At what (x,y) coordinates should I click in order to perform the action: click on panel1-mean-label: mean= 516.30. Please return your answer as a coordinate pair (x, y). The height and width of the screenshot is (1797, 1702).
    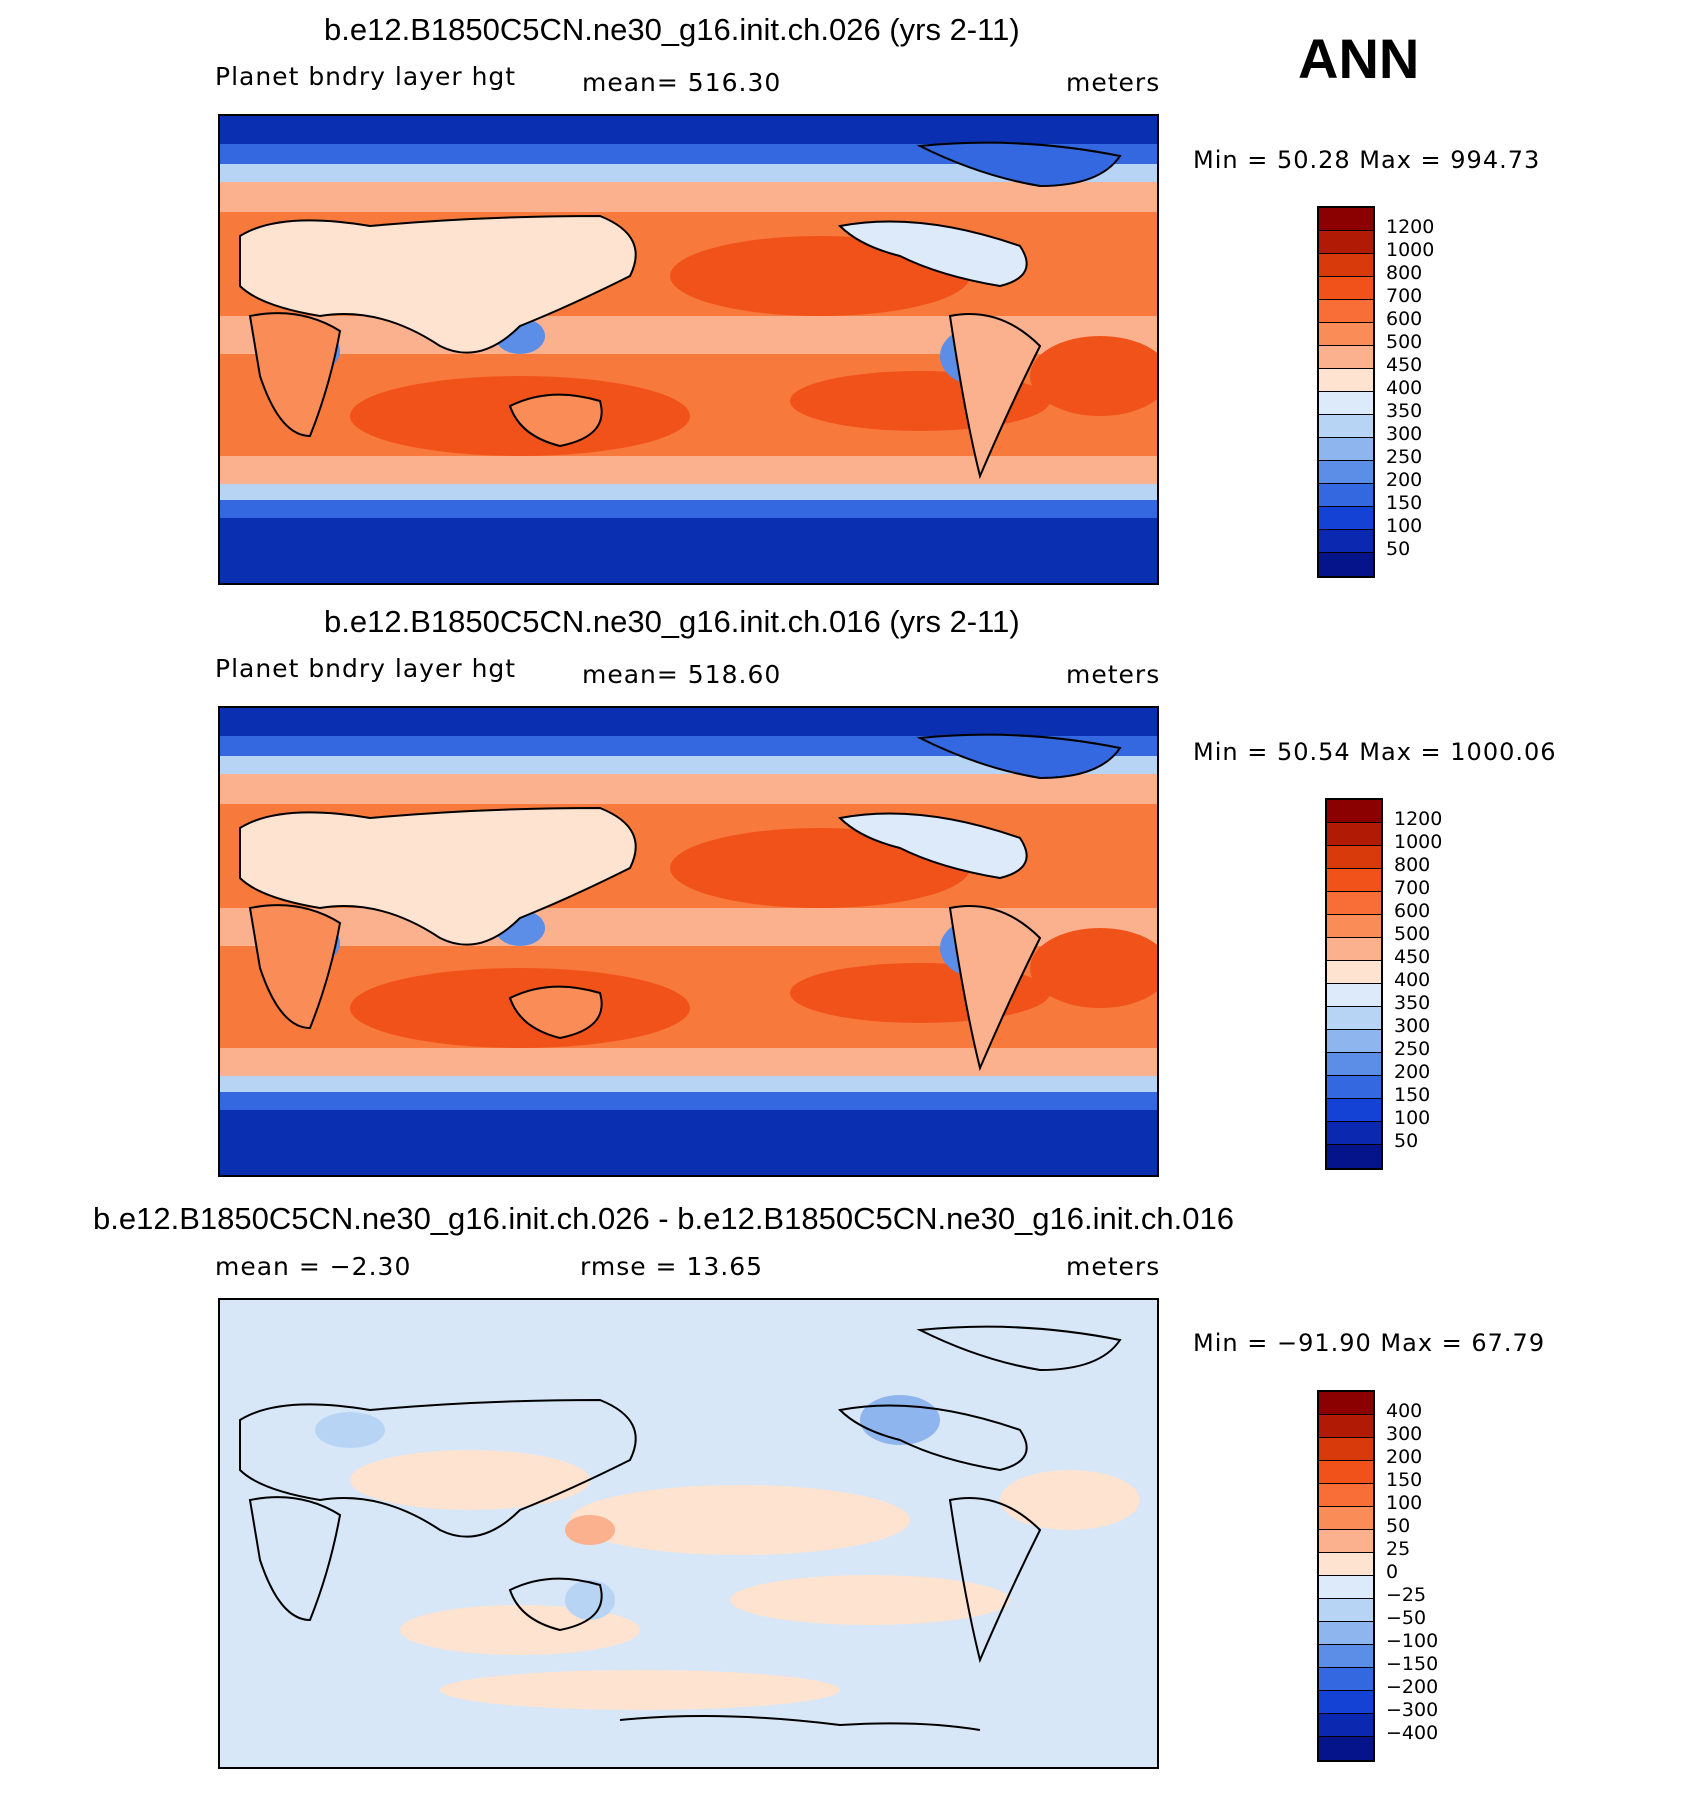
    Looking at the image, I should click on (682, 82).